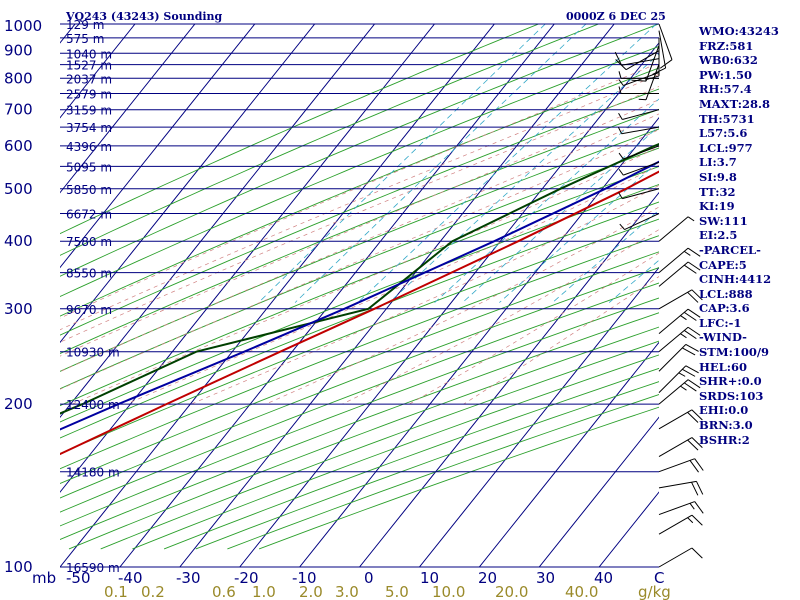  I want to click on height-label: 16590 m, so click(93, 568).